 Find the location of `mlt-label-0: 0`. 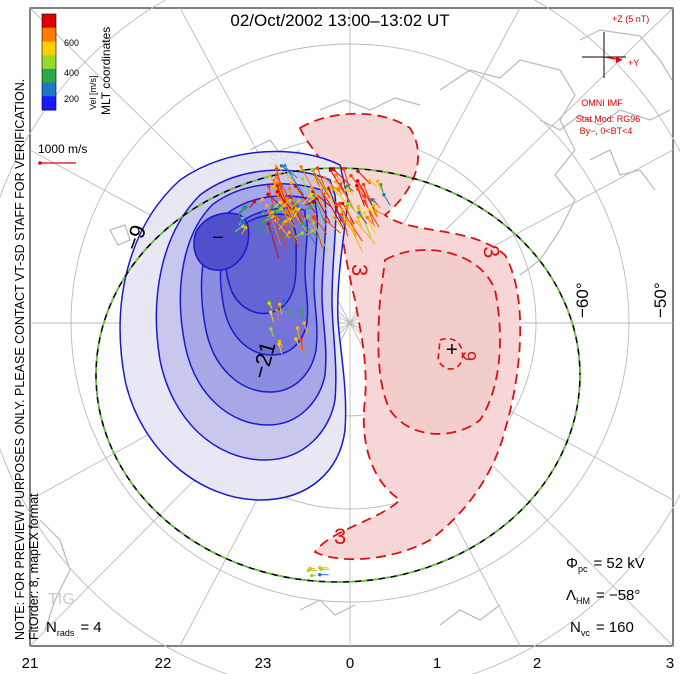

mlt-label-0: 0 is located at coordinates (350, 663).